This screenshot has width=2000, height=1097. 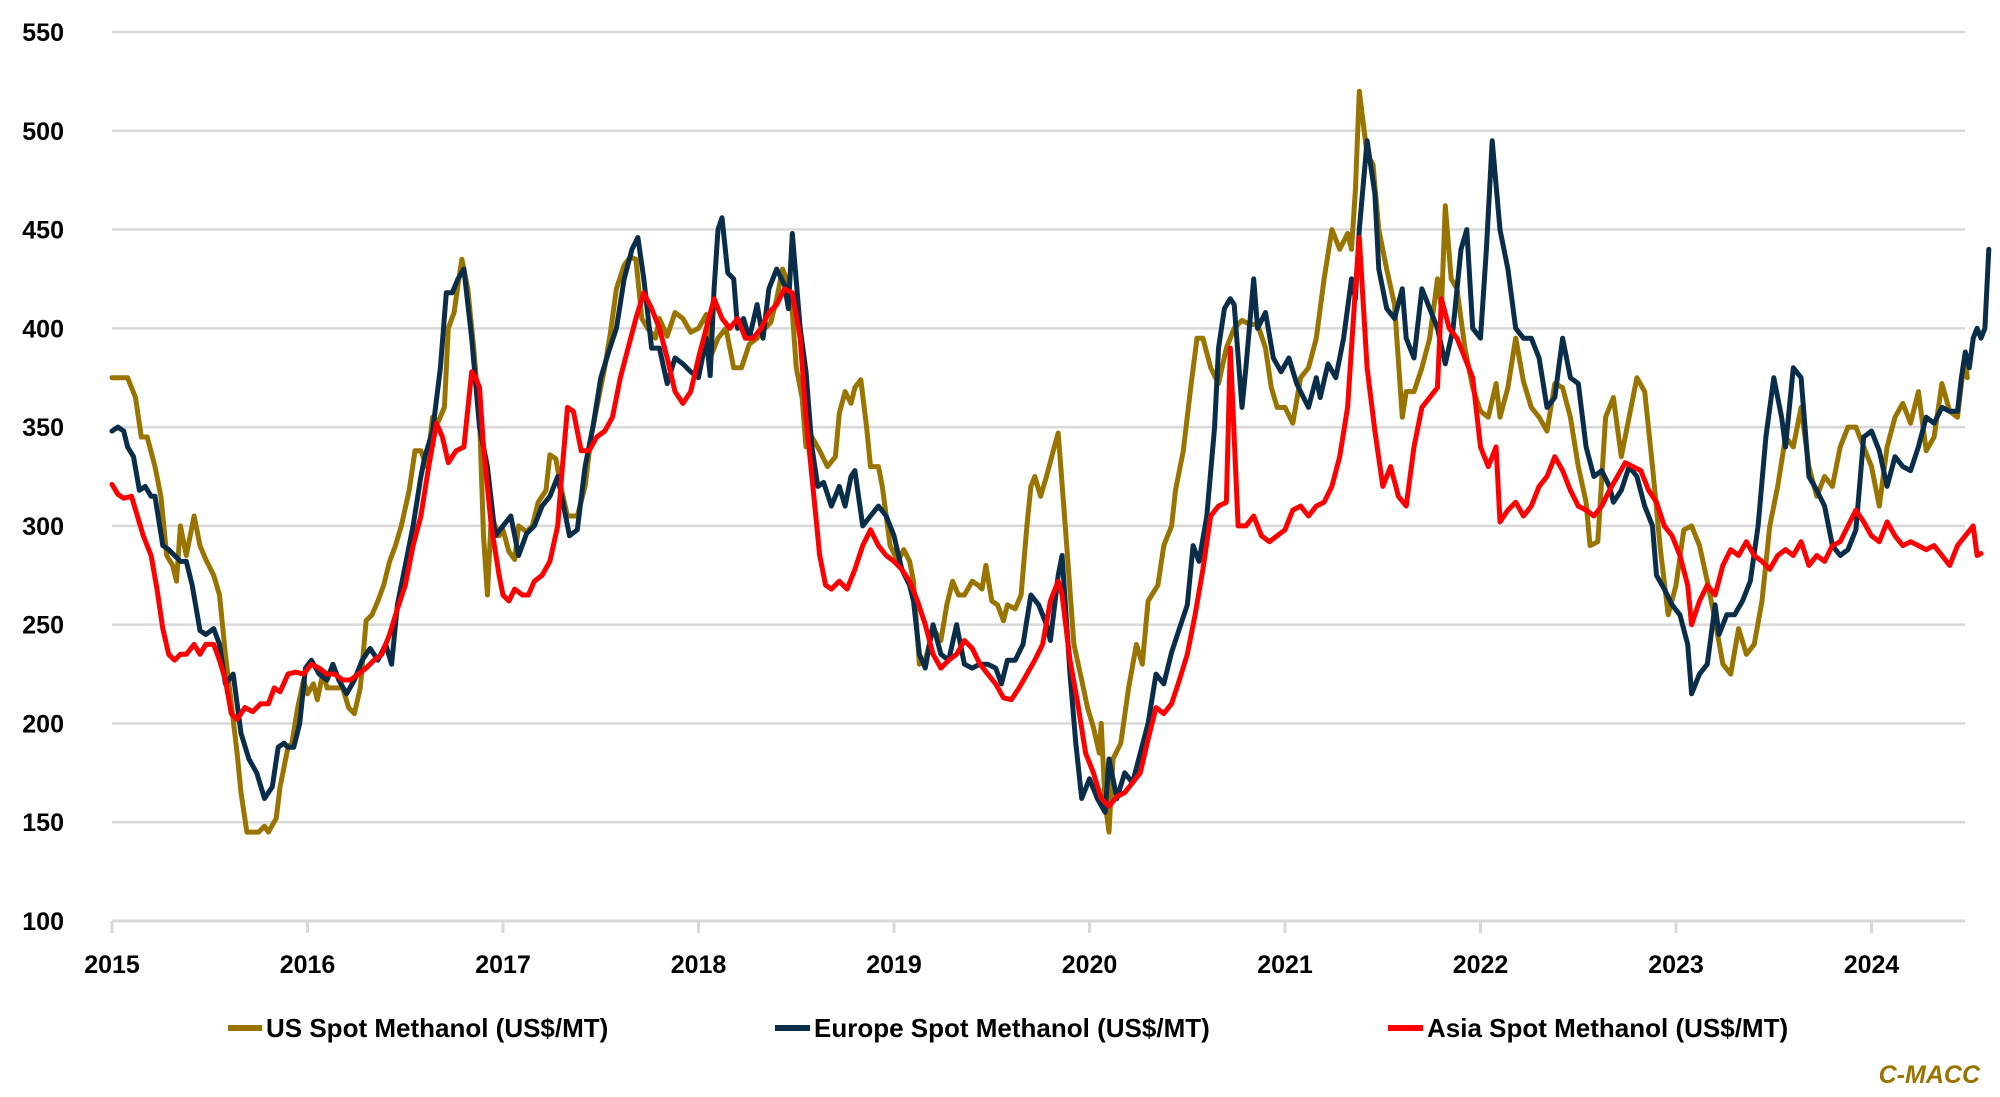 I want to click on y-tick-label: 350, so click(x=43, y=428).